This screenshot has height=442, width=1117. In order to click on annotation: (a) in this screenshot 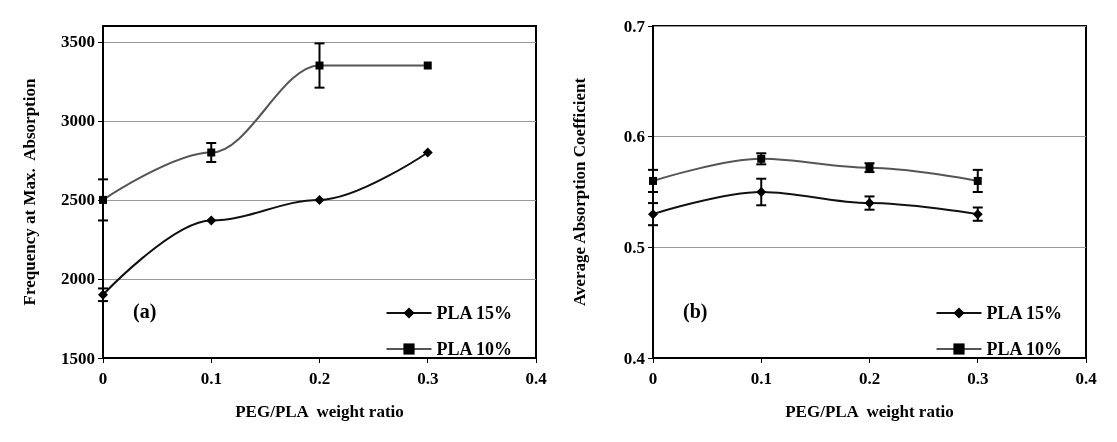, I will do `click(145, 311)`.